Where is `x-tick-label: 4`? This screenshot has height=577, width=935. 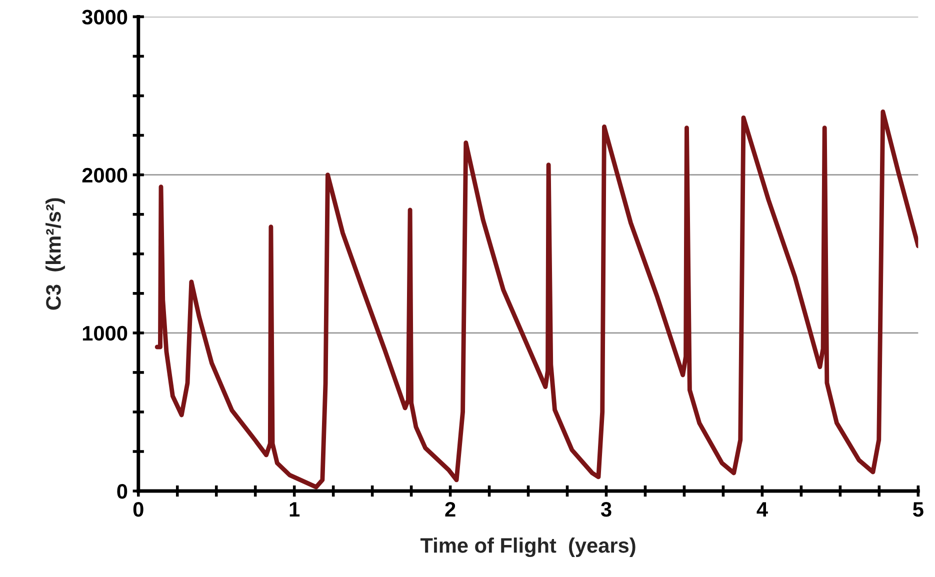
x-tick-label: 4 is located at coordinates (762, 509).